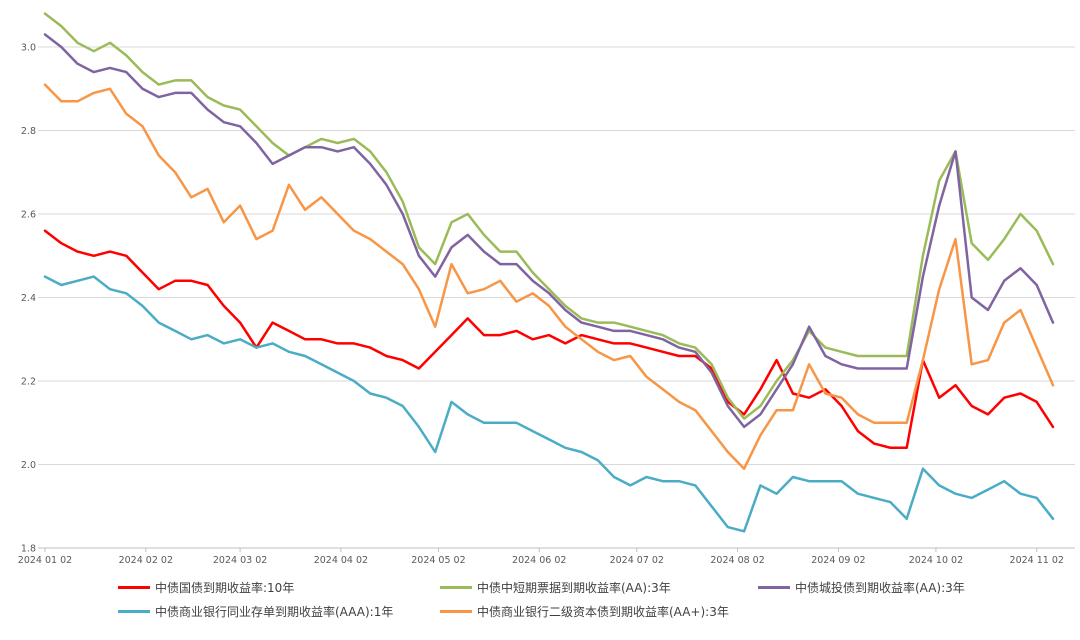 This screenshot has height=640, width=1080. Describe the element at coordinates (456, 587) in the screenshot. I see `legend-line-marker-green` at that location.